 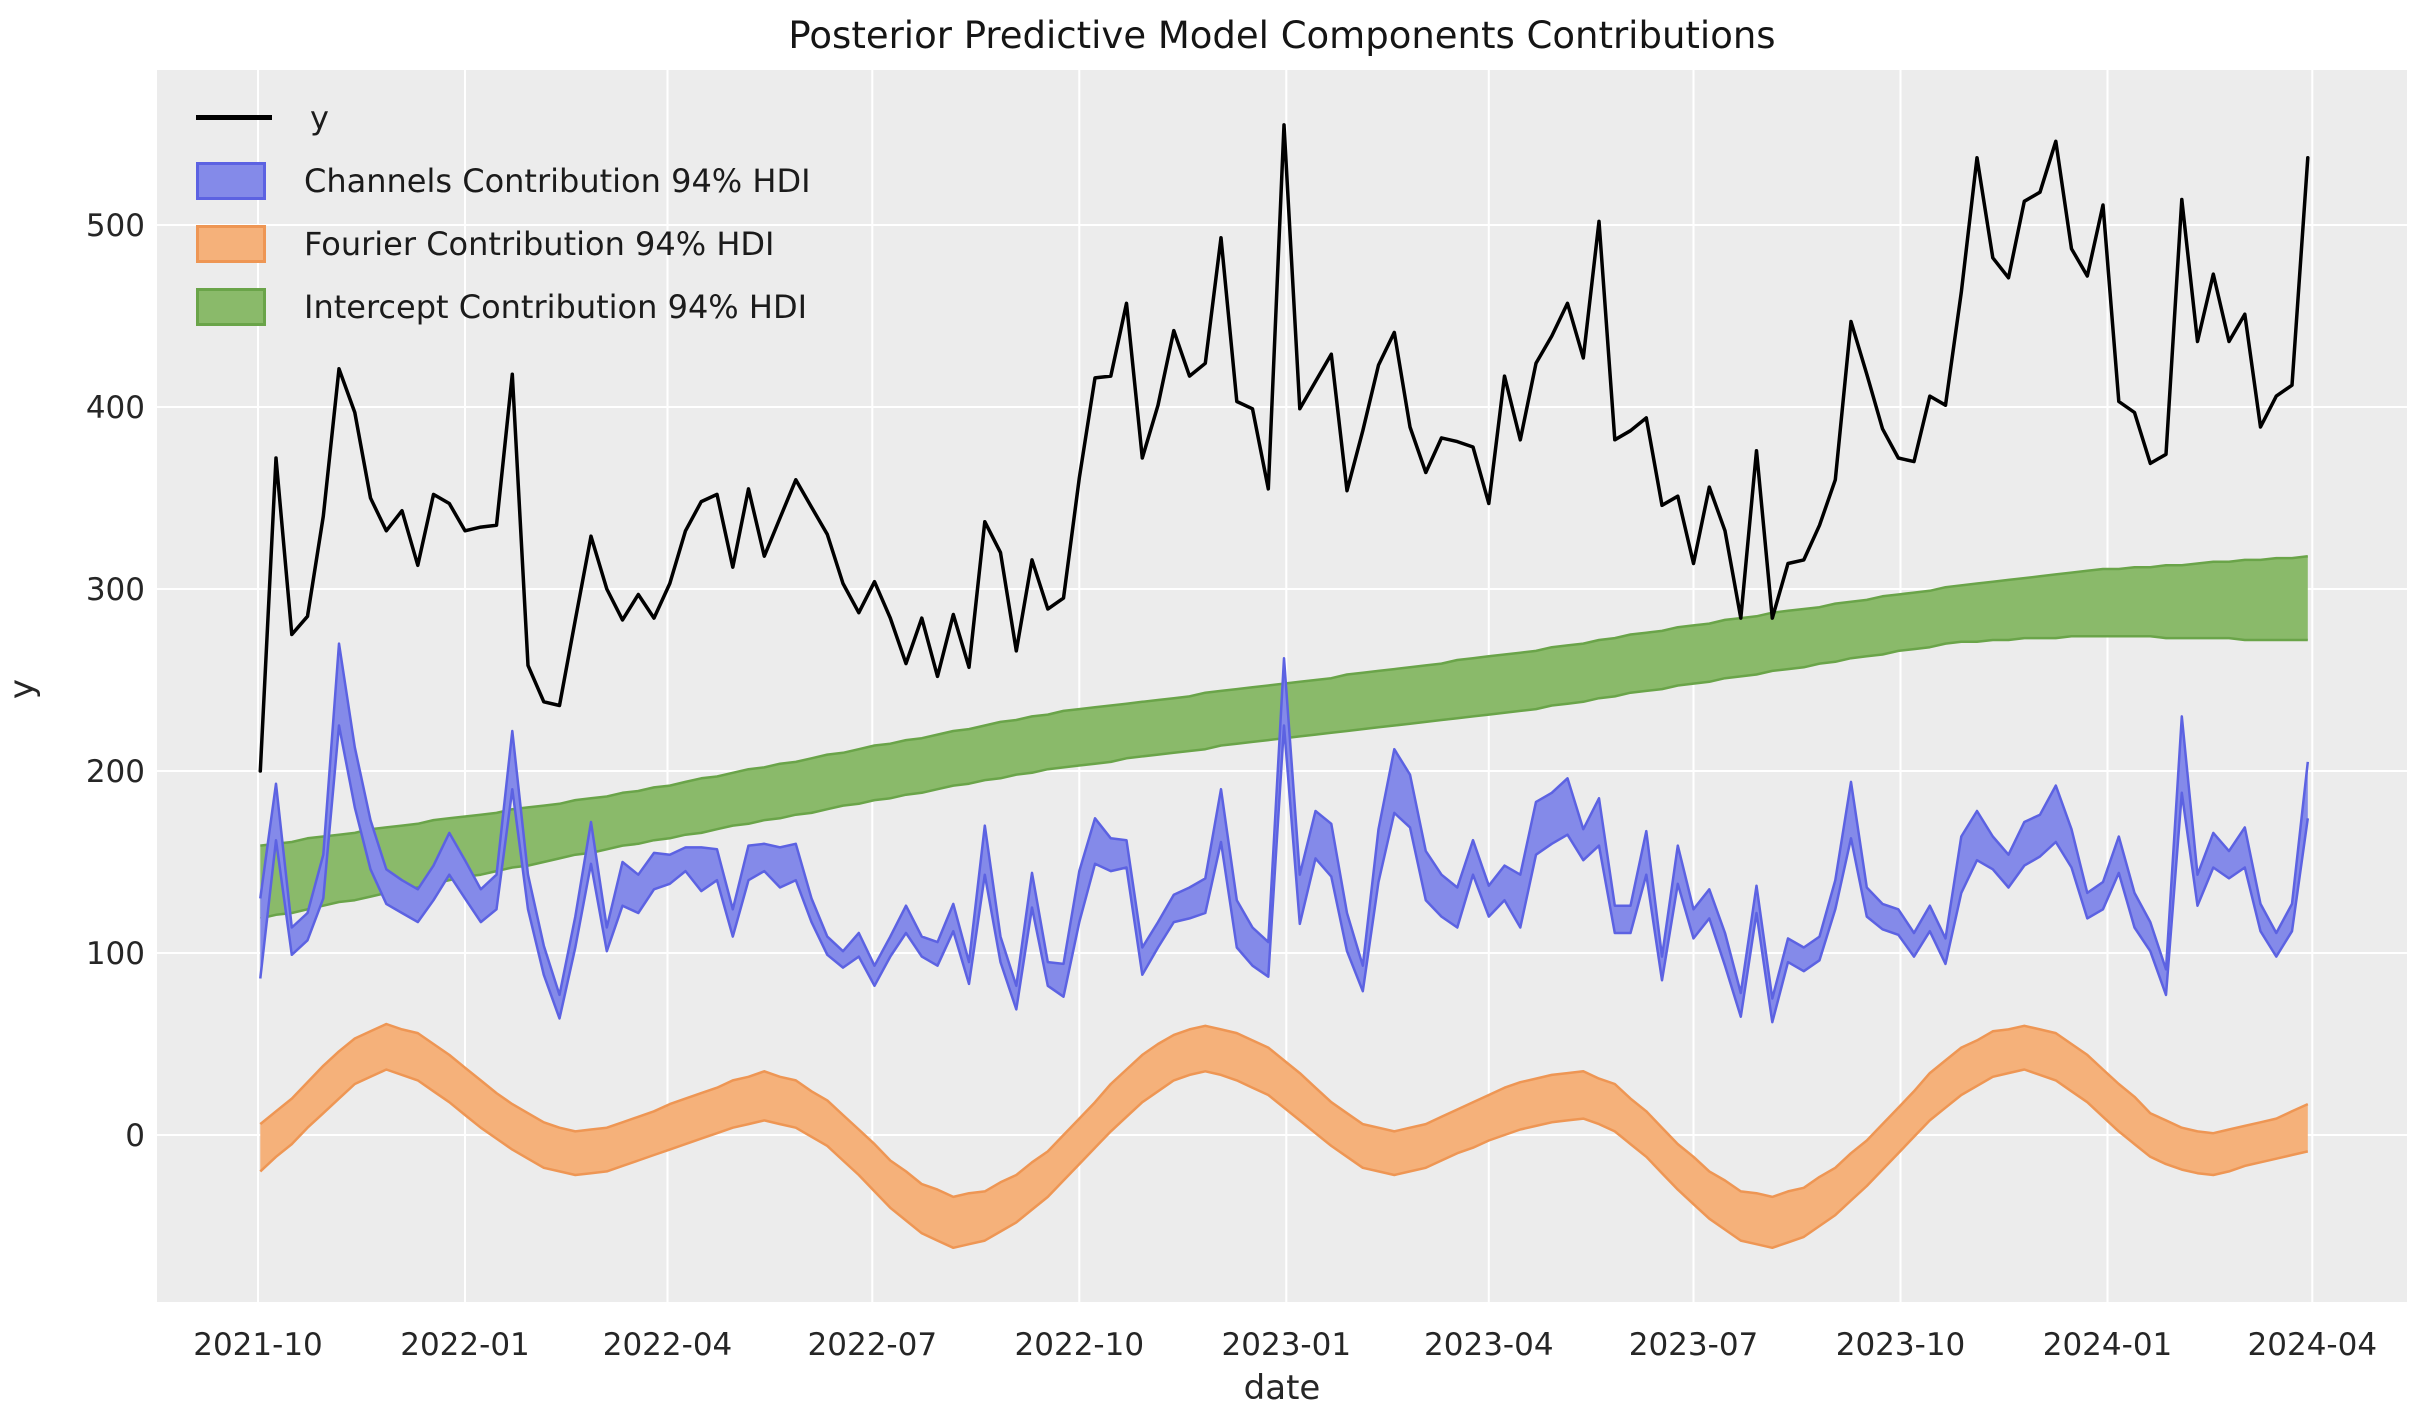 I want to click on x-tick-label: 2024-01, so click(x=2108, y=1345).